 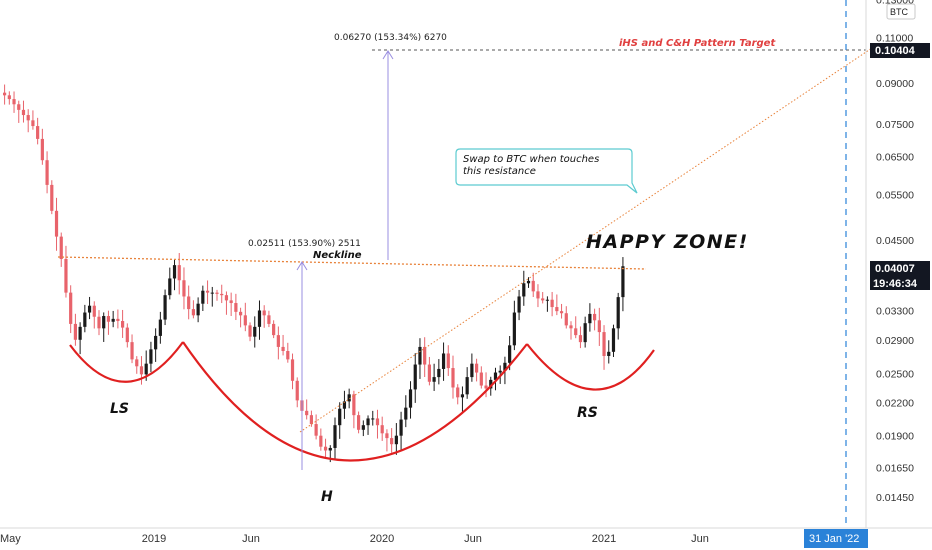 I want to click on time-tick-label: Jun, so click(x=700, y=539).